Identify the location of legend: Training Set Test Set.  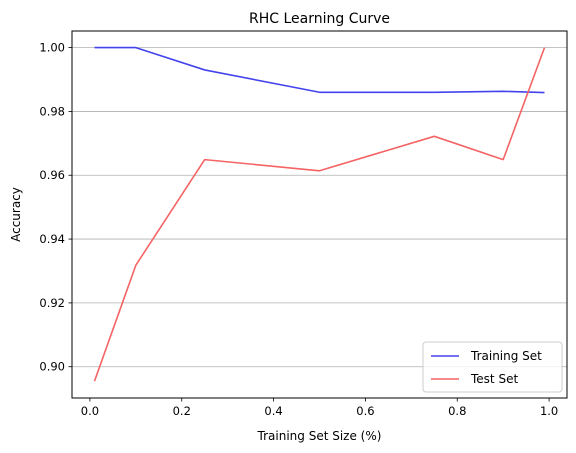
(492, 367).